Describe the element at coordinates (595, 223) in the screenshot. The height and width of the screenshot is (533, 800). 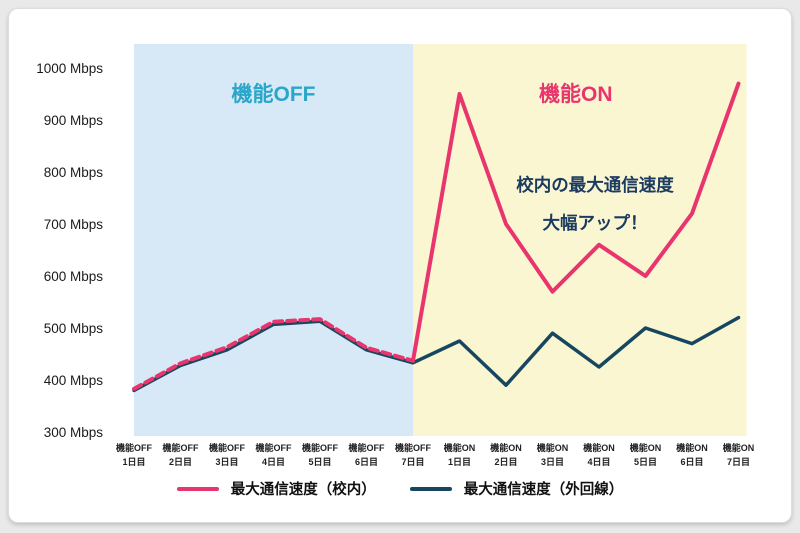
I see `annotation-line2: 大幅アップ！` at that location.